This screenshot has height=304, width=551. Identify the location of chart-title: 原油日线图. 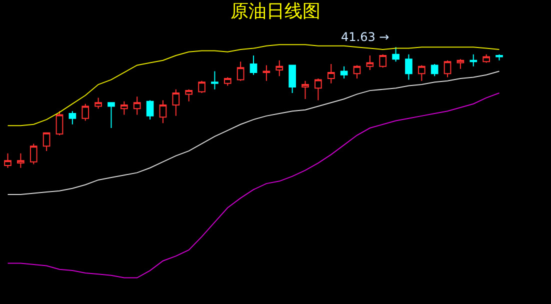
(275, 11).